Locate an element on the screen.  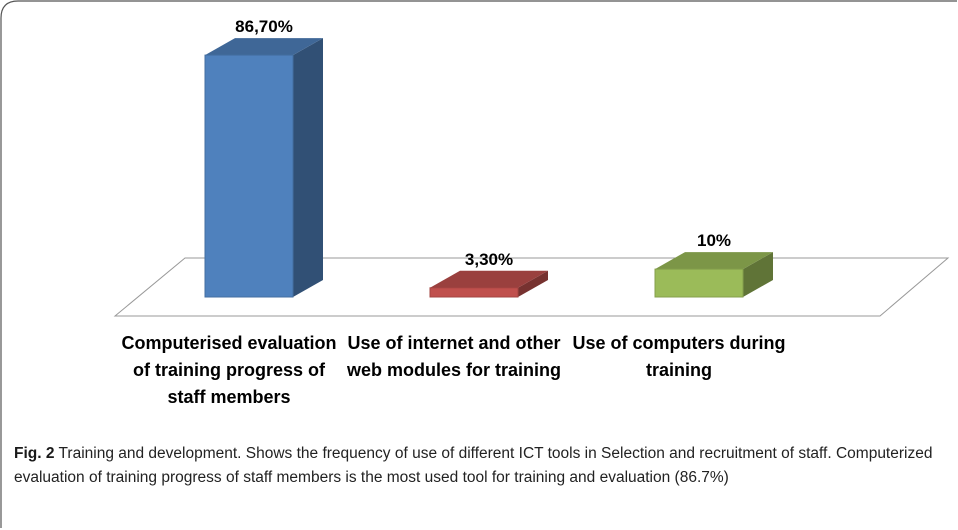
value-label: 10% is located at coordinates (714, 240).